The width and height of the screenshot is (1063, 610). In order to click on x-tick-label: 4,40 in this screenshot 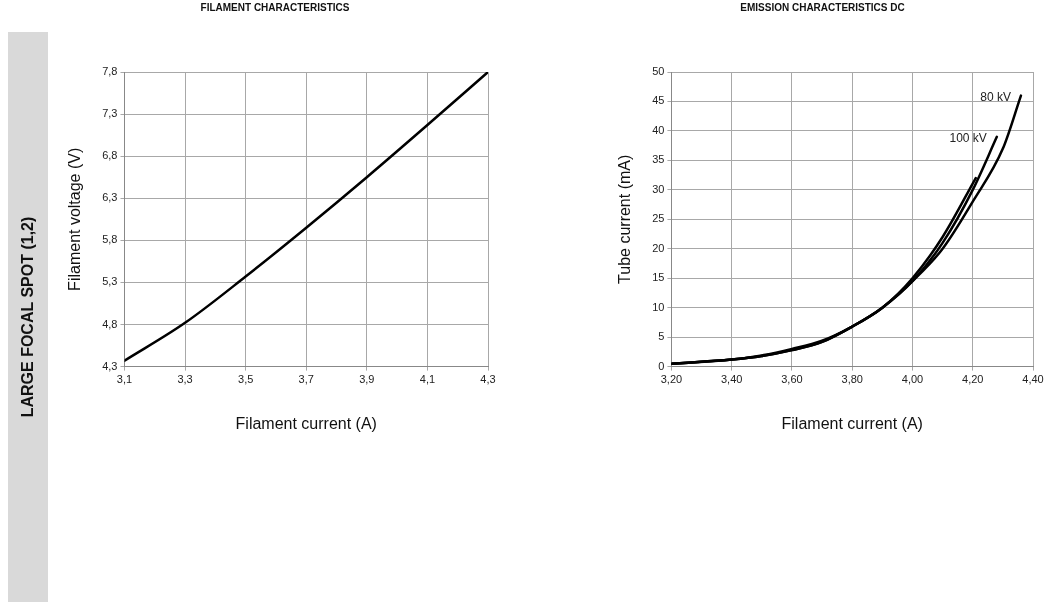, I will do `click(1033, 379)`.